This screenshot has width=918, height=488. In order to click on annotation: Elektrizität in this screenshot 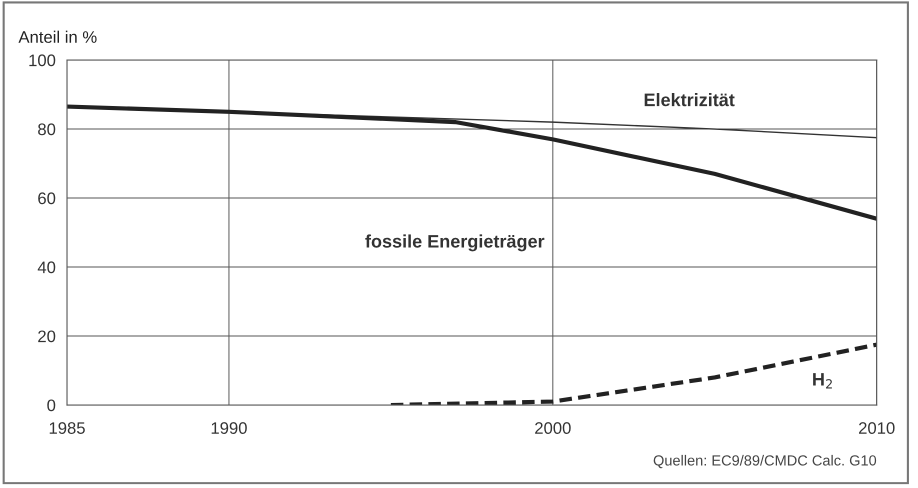, I will do `click(689, 99)`.